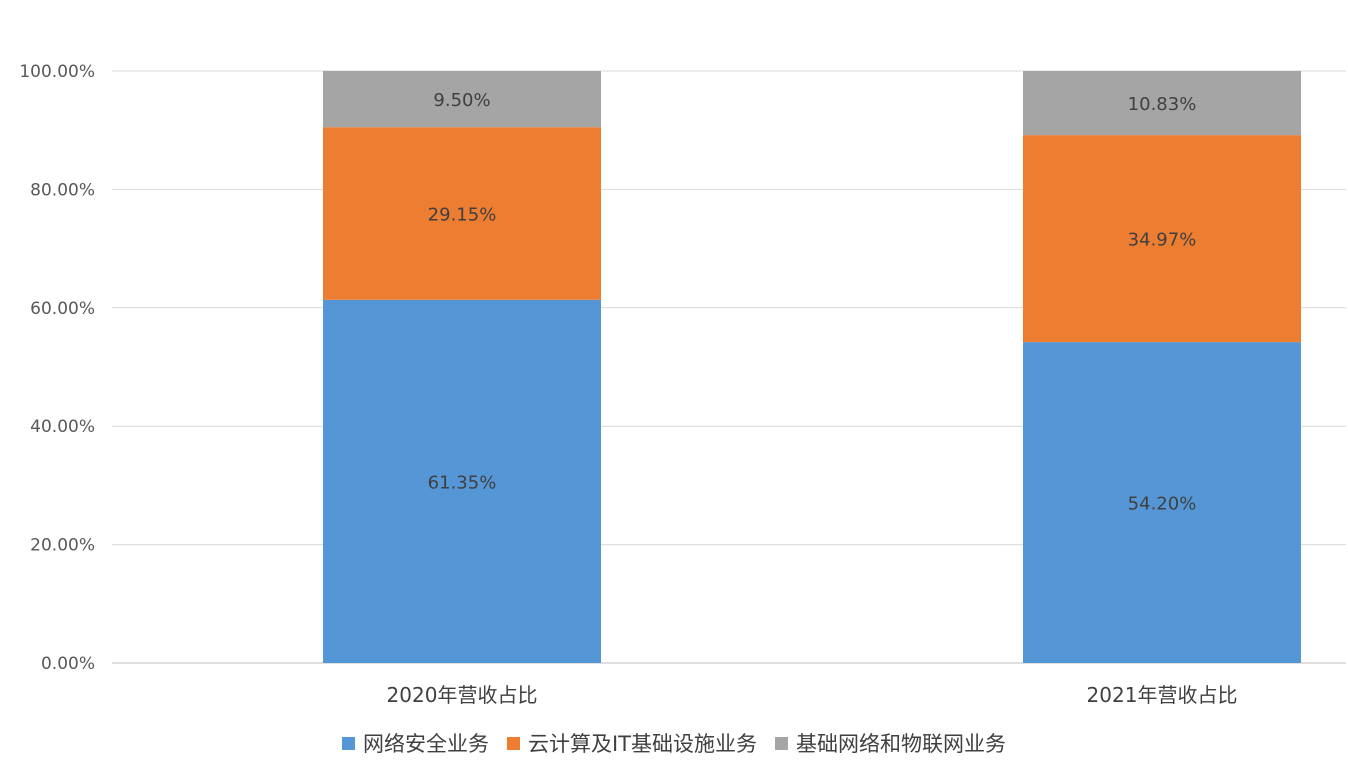 The height and width of the screenshot is (776, 1348). I want to click on x-axis: 2020年营收占比 2021年营收占比, so click(812, 695).